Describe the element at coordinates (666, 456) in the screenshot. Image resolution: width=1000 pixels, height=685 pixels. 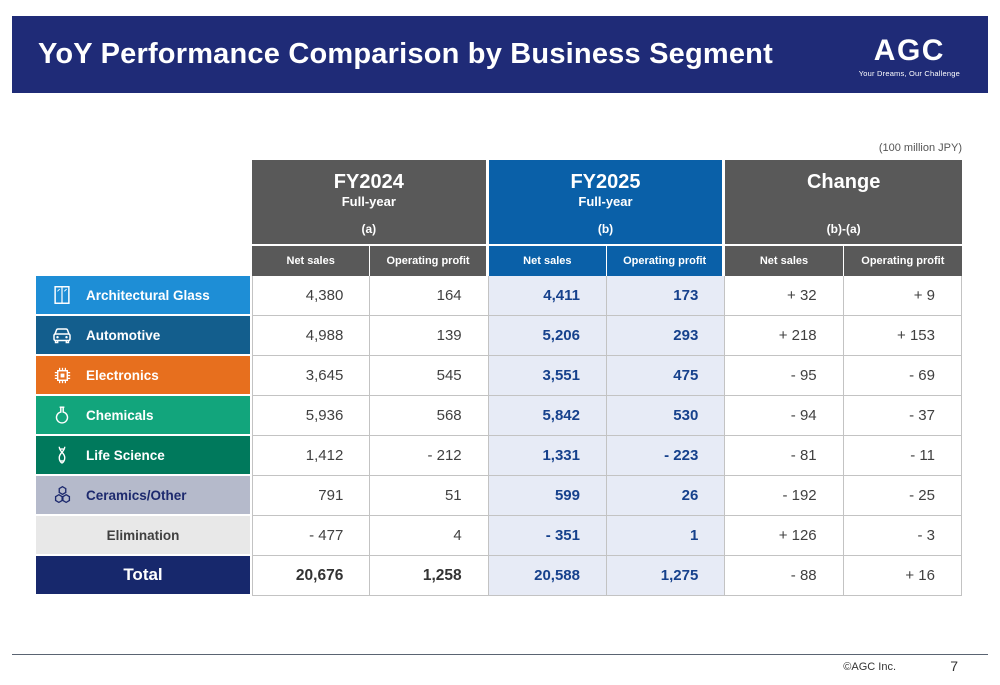
I see `cell-fy2025-operating-profit: - 223` at that location.